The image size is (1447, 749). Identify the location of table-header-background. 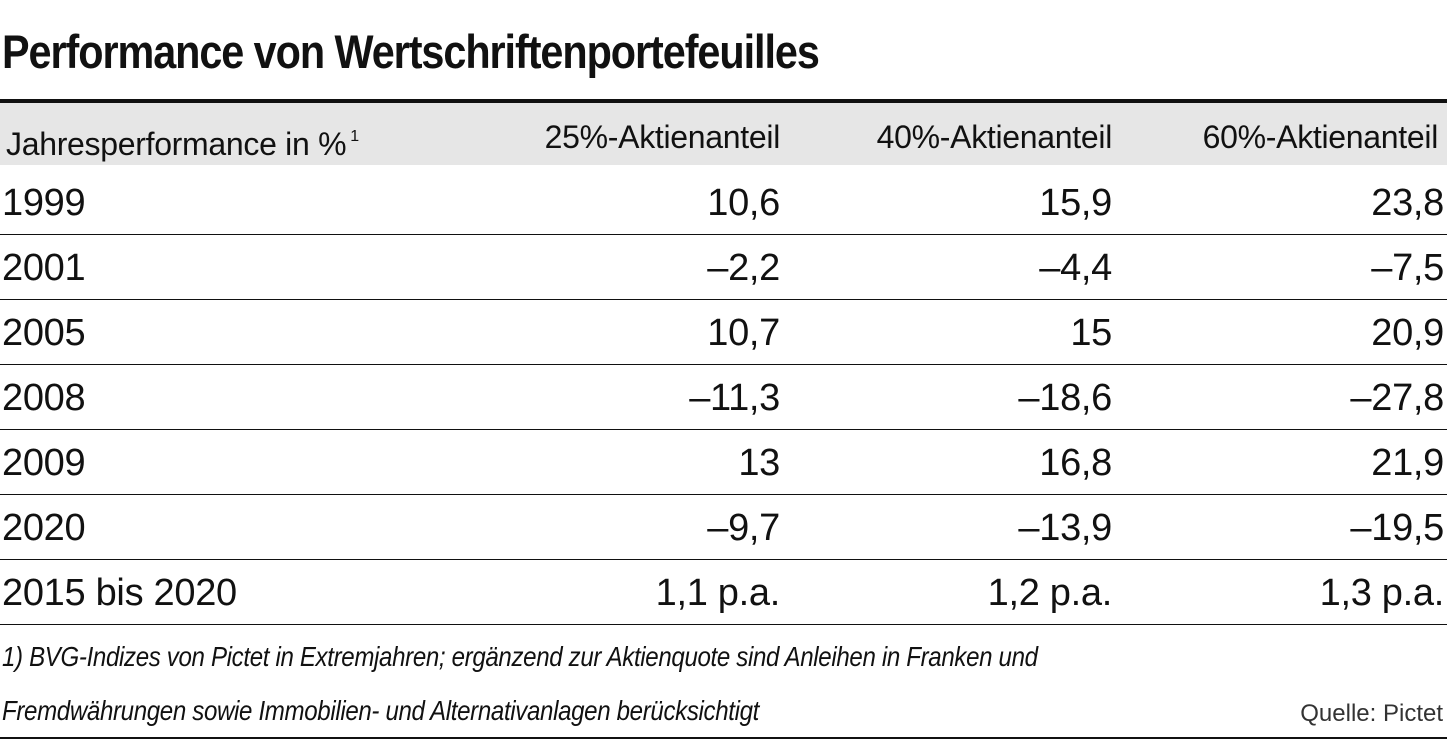
(723, 134).